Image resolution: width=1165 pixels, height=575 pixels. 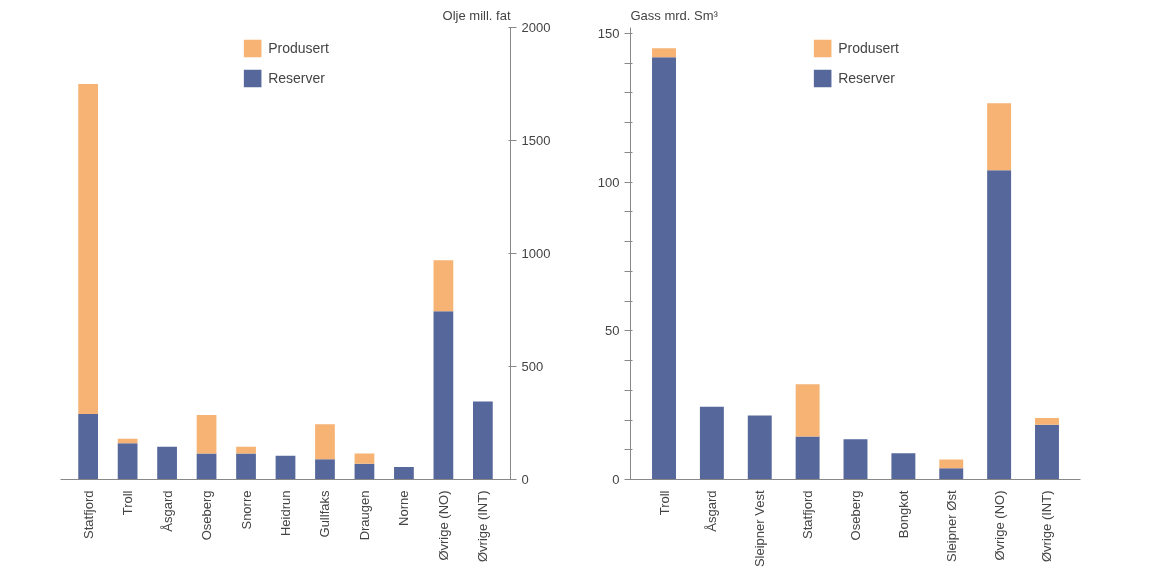 I want to click on y-axis-title: Gass mrd. Sm³, so click(x=674, y=15).